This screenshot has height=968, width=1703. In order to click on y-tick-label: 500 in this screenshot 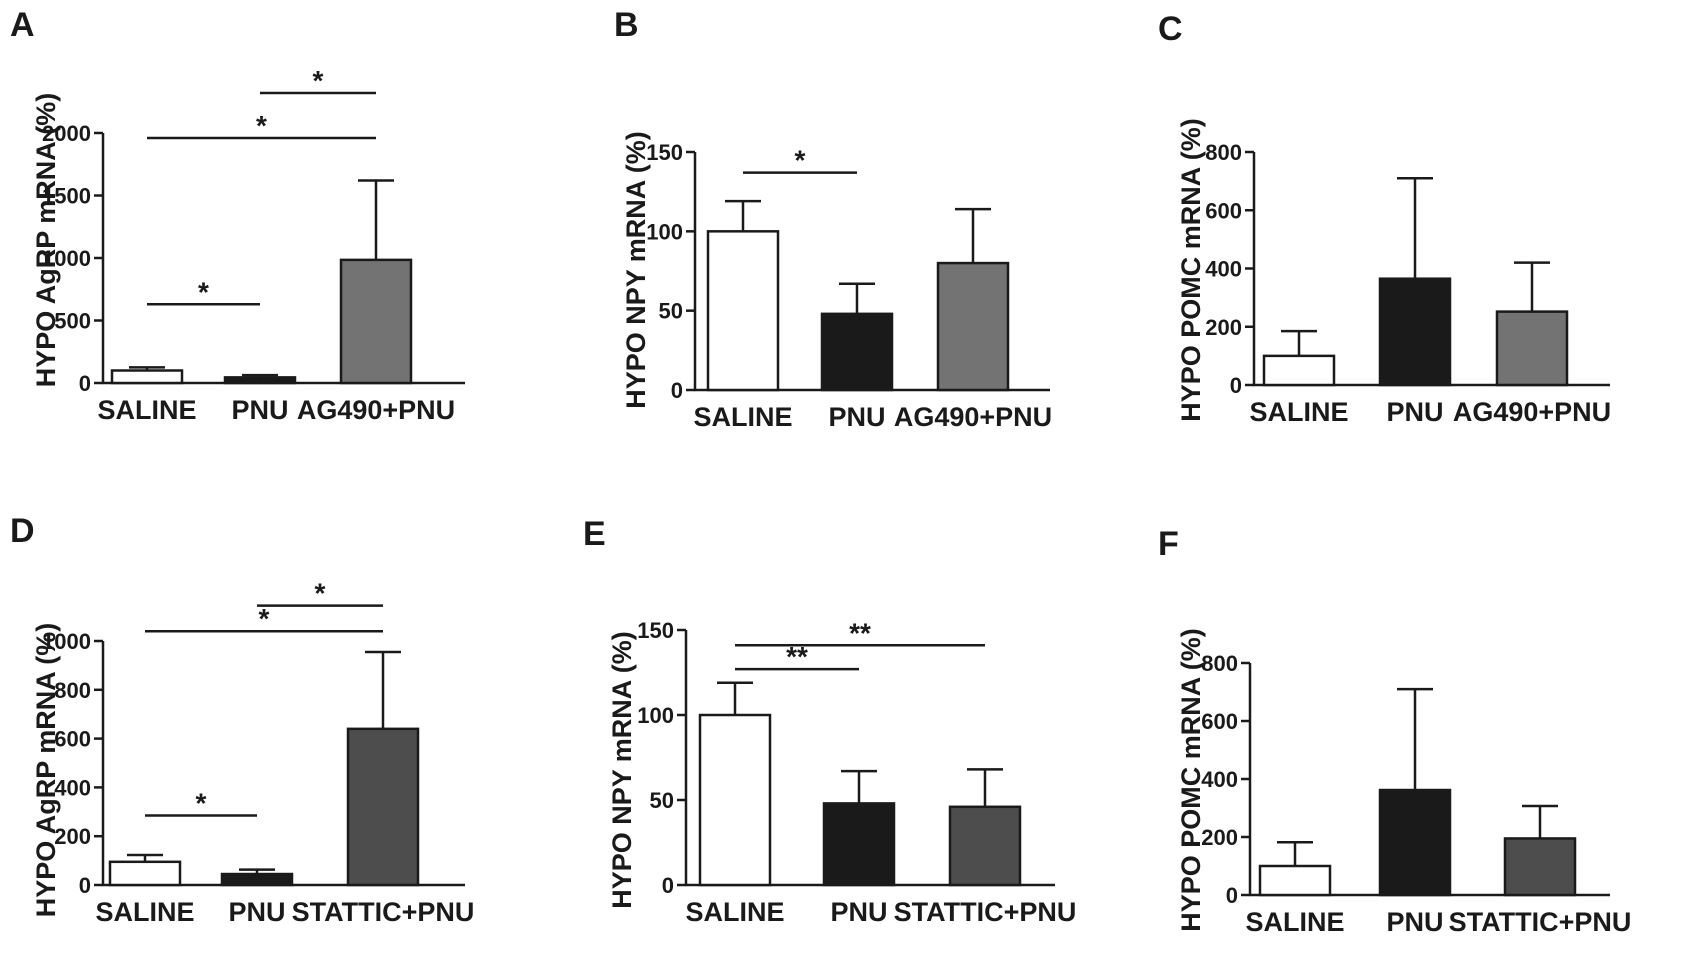, I will do `click(72, 321)`.